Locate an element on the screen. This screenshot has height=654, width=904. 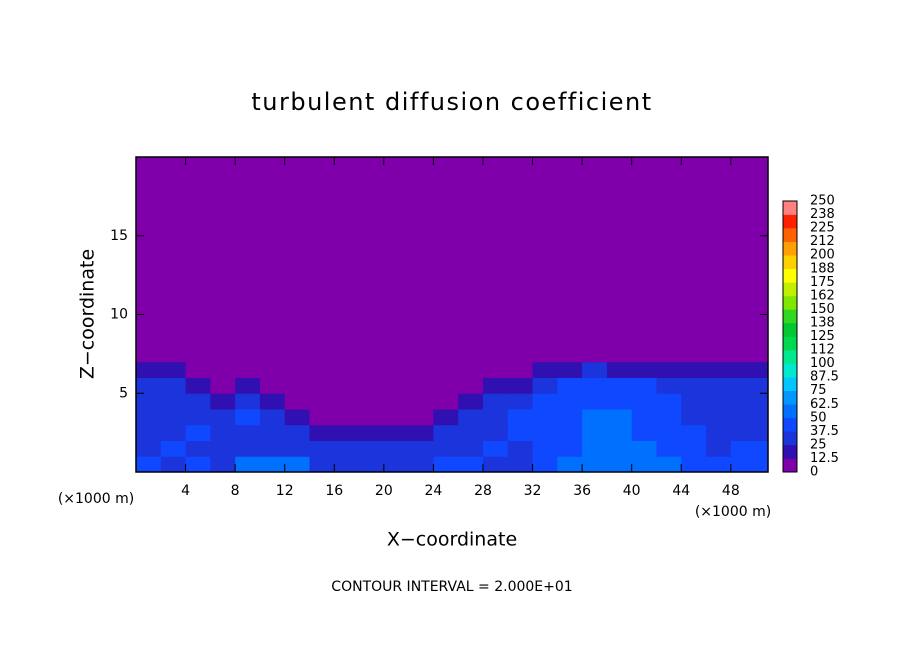
x-unit-label: (×1000 m) is located at coordinates (733, 512).